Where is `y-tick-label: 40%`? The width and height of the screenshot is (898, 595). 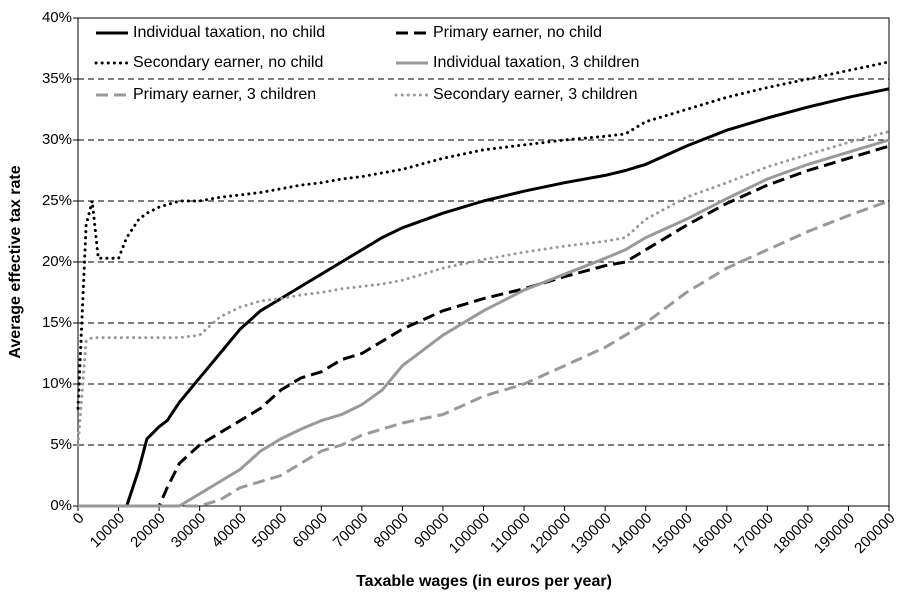 y-tick-label: 40% is located at coordinates (57, 17).